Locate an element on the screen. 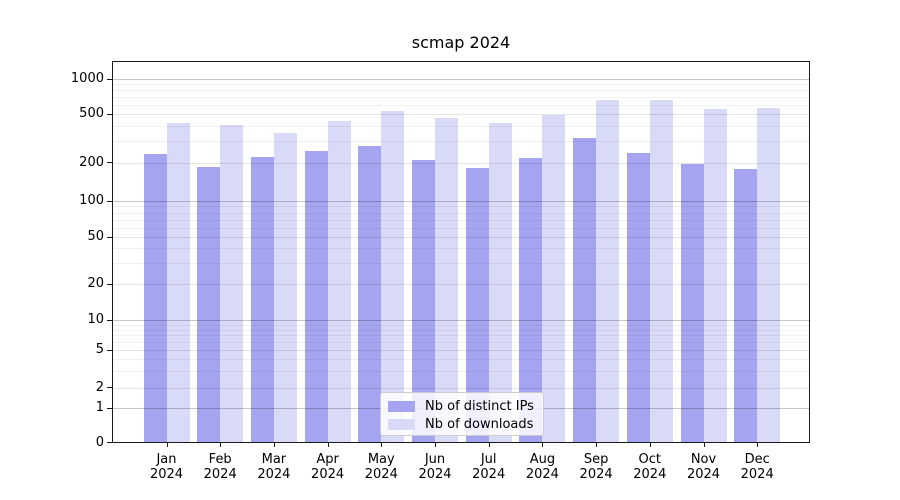  bar-distinct-ips-feb is located at coordinates (209, 305).